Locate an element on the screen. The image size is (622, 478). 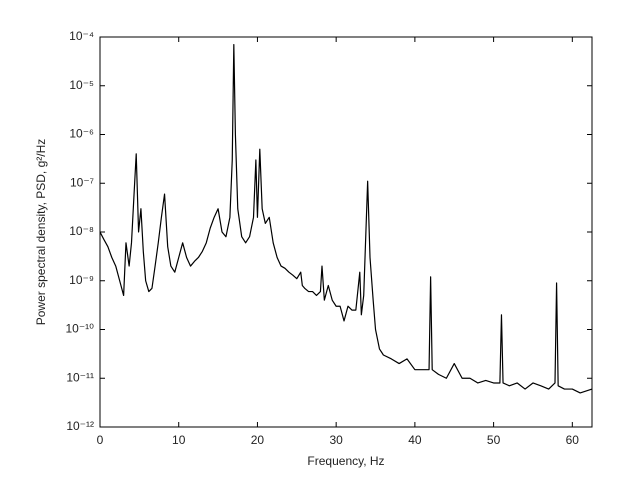
y-tick-label: 10⁻⁷ is located at coordinates (82, 182).